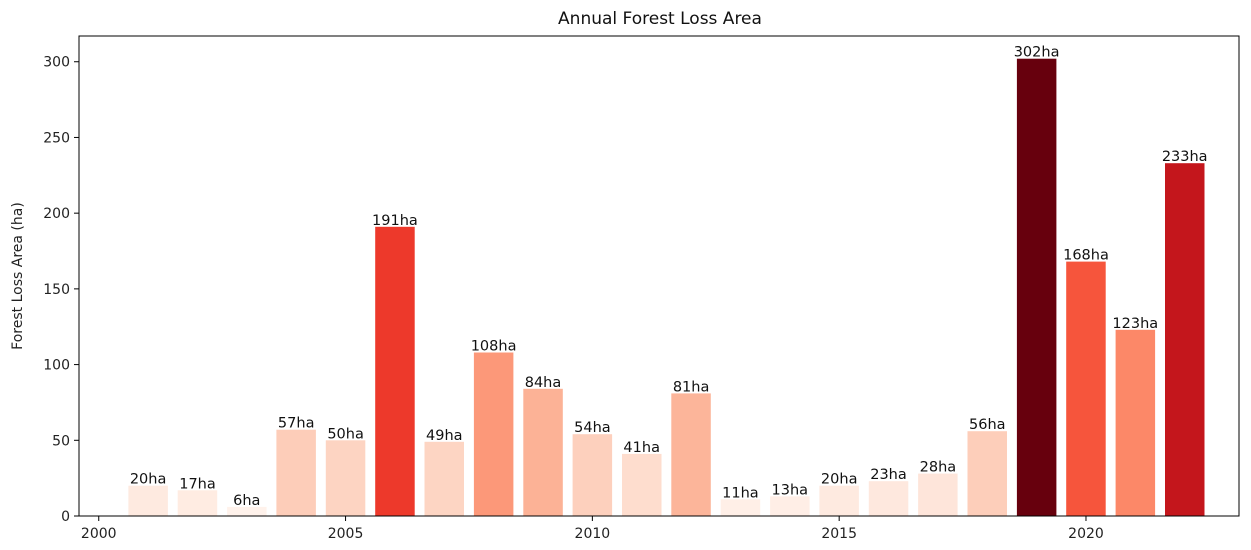 The height and width of the screenshot is (550, 1251). I want to click on bar-label-2011: 41ha, so click(641, 448).